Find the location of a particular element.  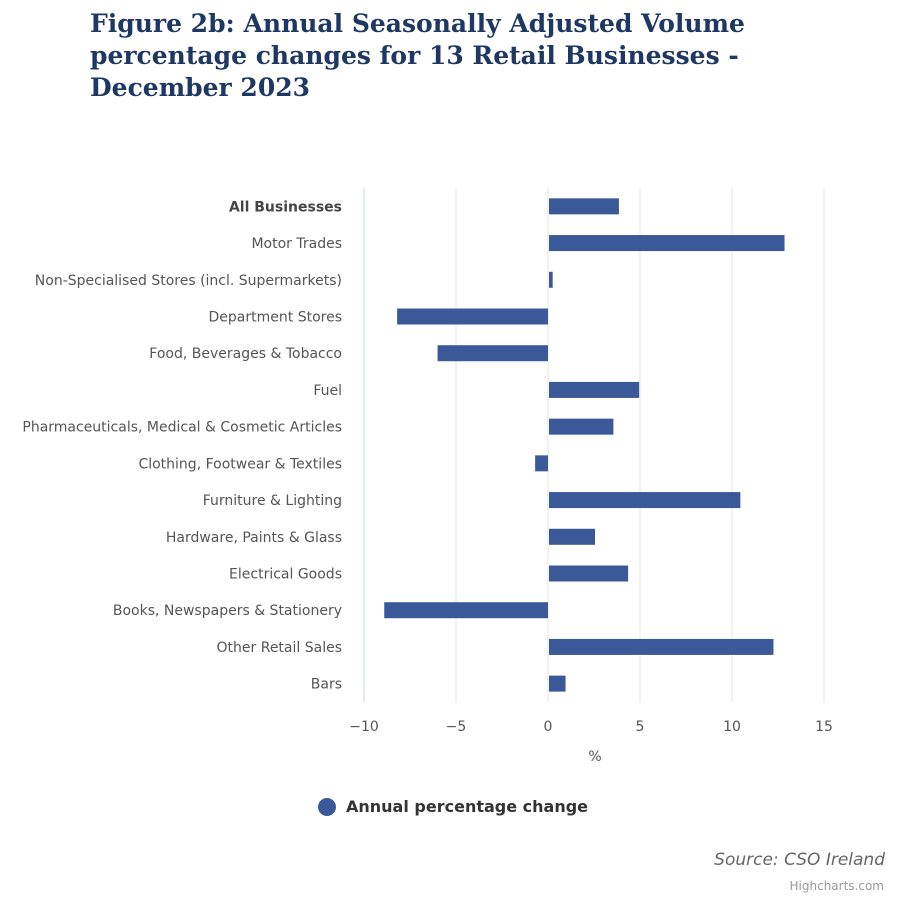

category-label: Clothing, Footwear & Textiles is located at coordinates (240, 464).